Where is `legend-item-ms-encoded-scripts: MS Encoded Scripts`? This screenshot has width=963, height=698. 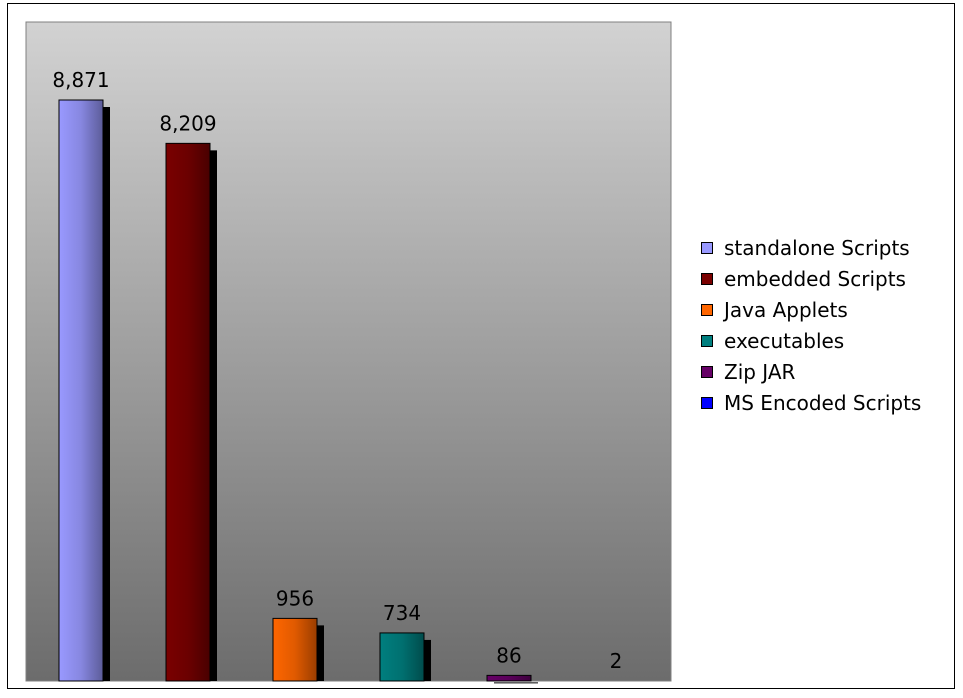 legend-item-ms-encoded-scripts: MS Encoded Scripts is located at coordinates (811, 402).